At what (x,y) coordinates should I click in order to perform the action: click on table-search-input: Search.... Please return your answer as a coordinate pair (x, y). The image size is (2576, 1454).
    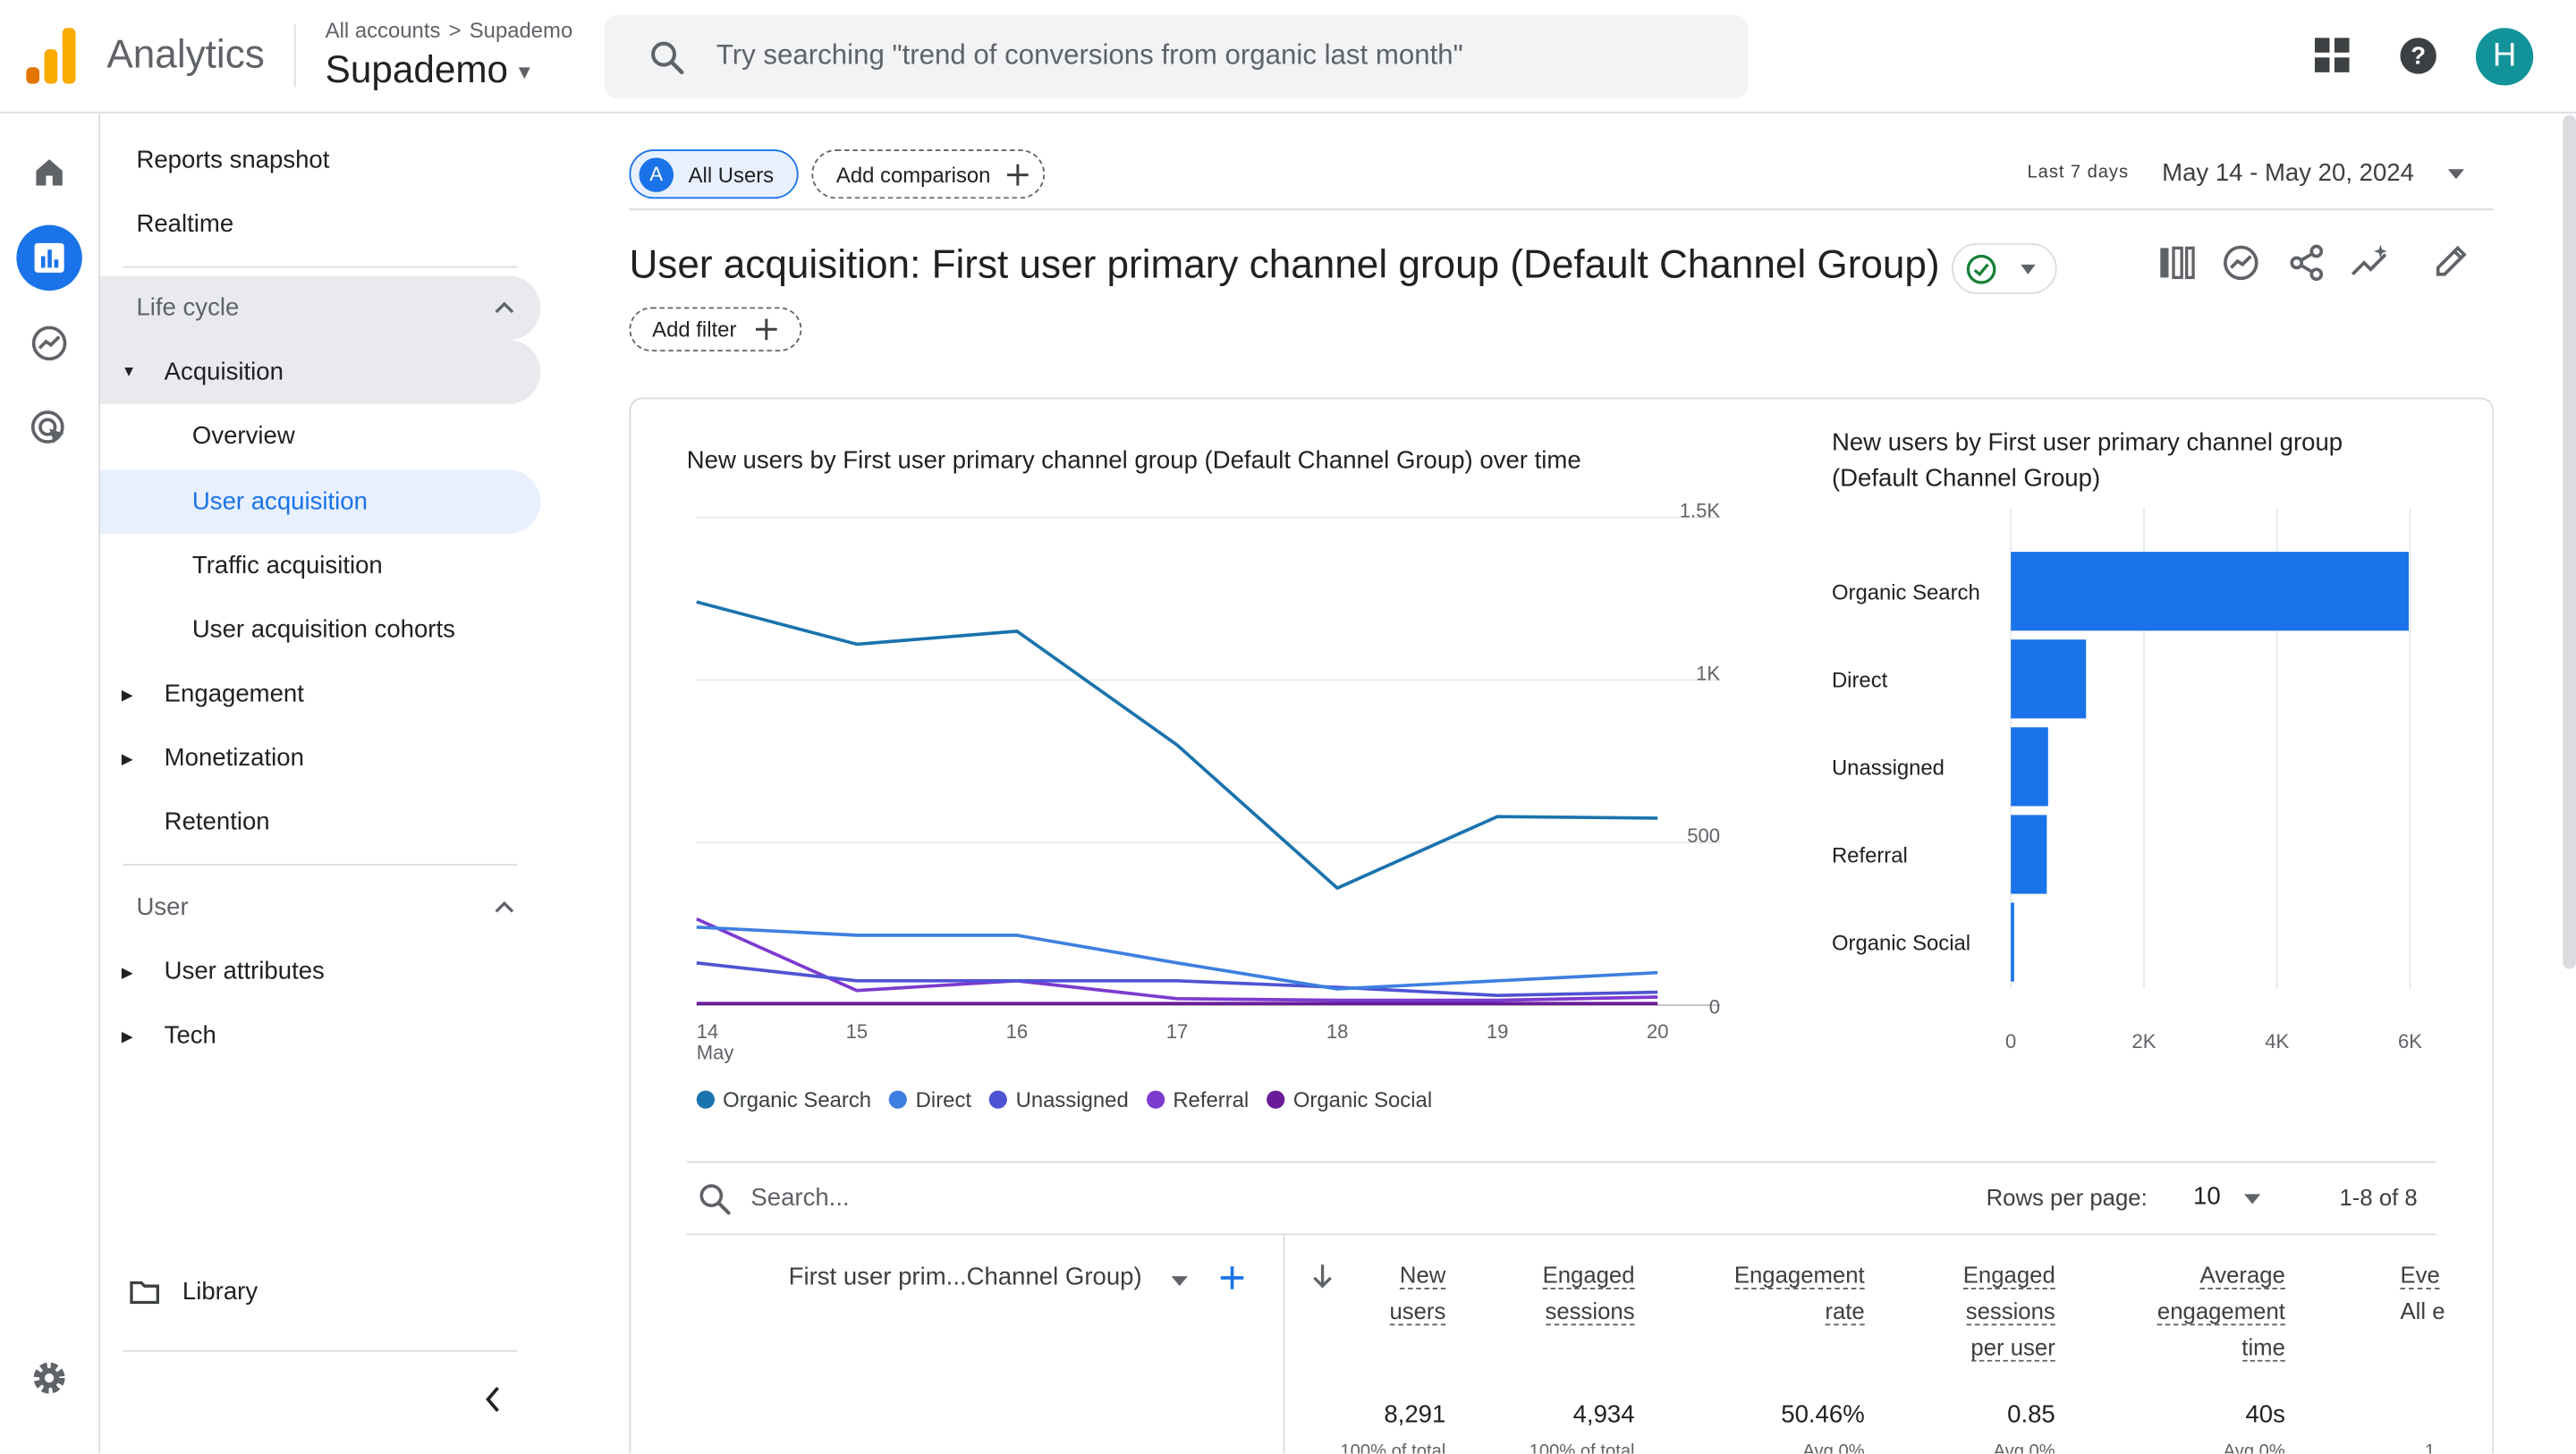
    Looking at the image, I should click on (800, 1198).